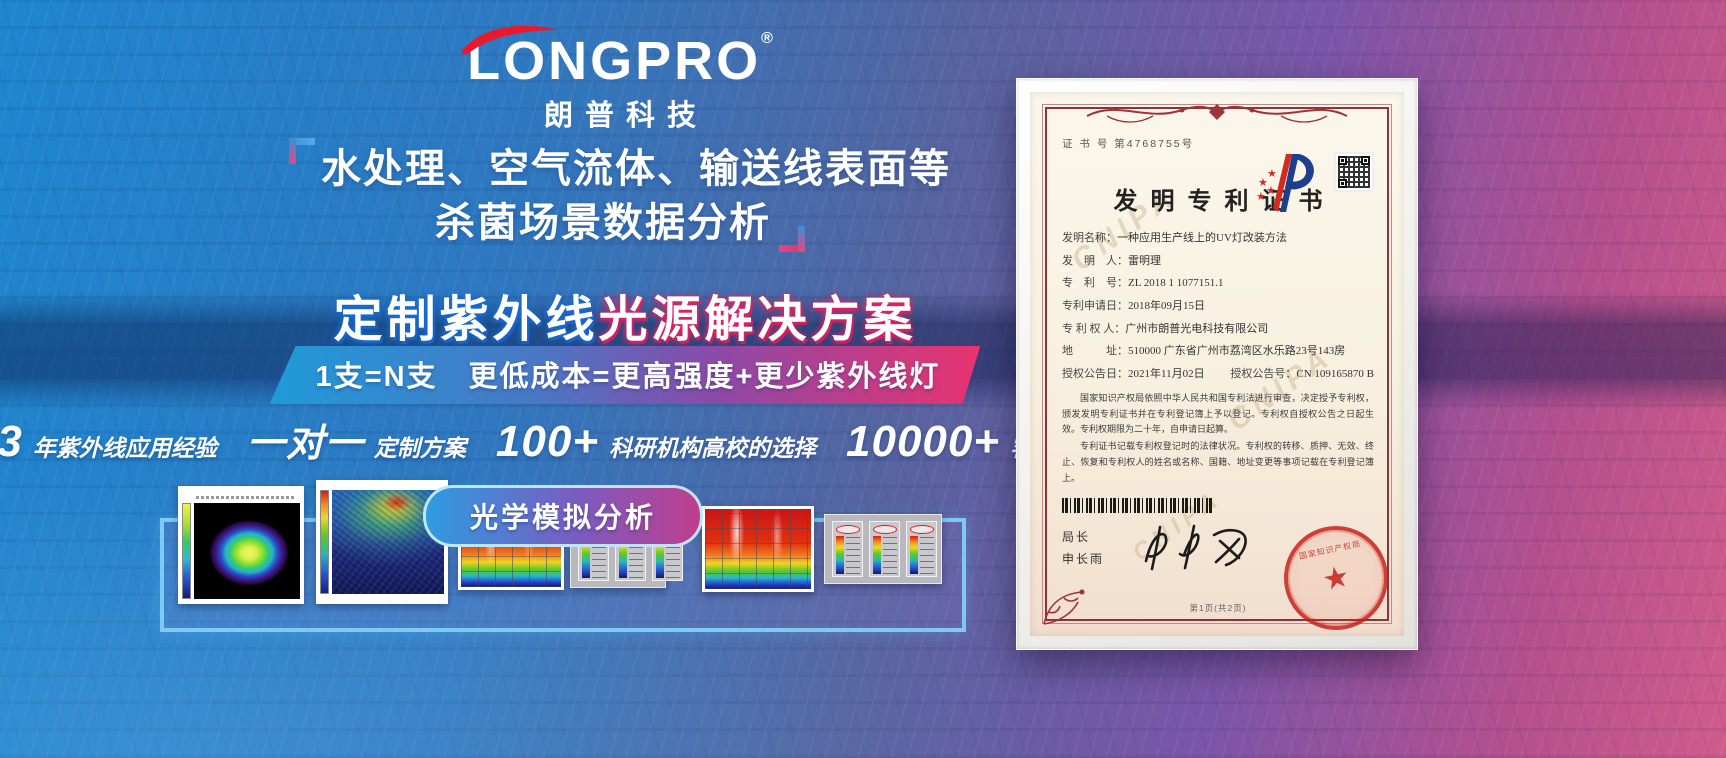  Describe the element at coordinates (547, 441) in the screenshot. I see `stat-value: 100+` at that location.